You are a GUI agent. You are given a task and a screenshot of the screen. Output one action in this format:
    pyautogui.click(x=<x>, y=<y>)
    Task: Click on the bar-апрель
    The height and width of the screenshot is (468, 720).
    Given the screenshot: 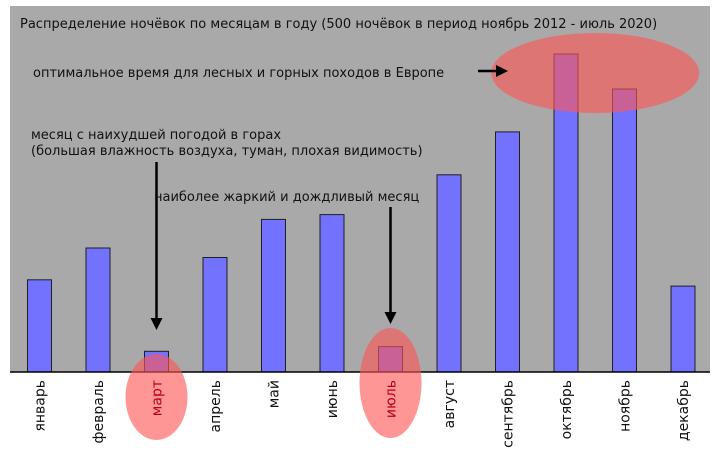 What is the action you would take?
    pyautogui.click(x=215, y=315)
    